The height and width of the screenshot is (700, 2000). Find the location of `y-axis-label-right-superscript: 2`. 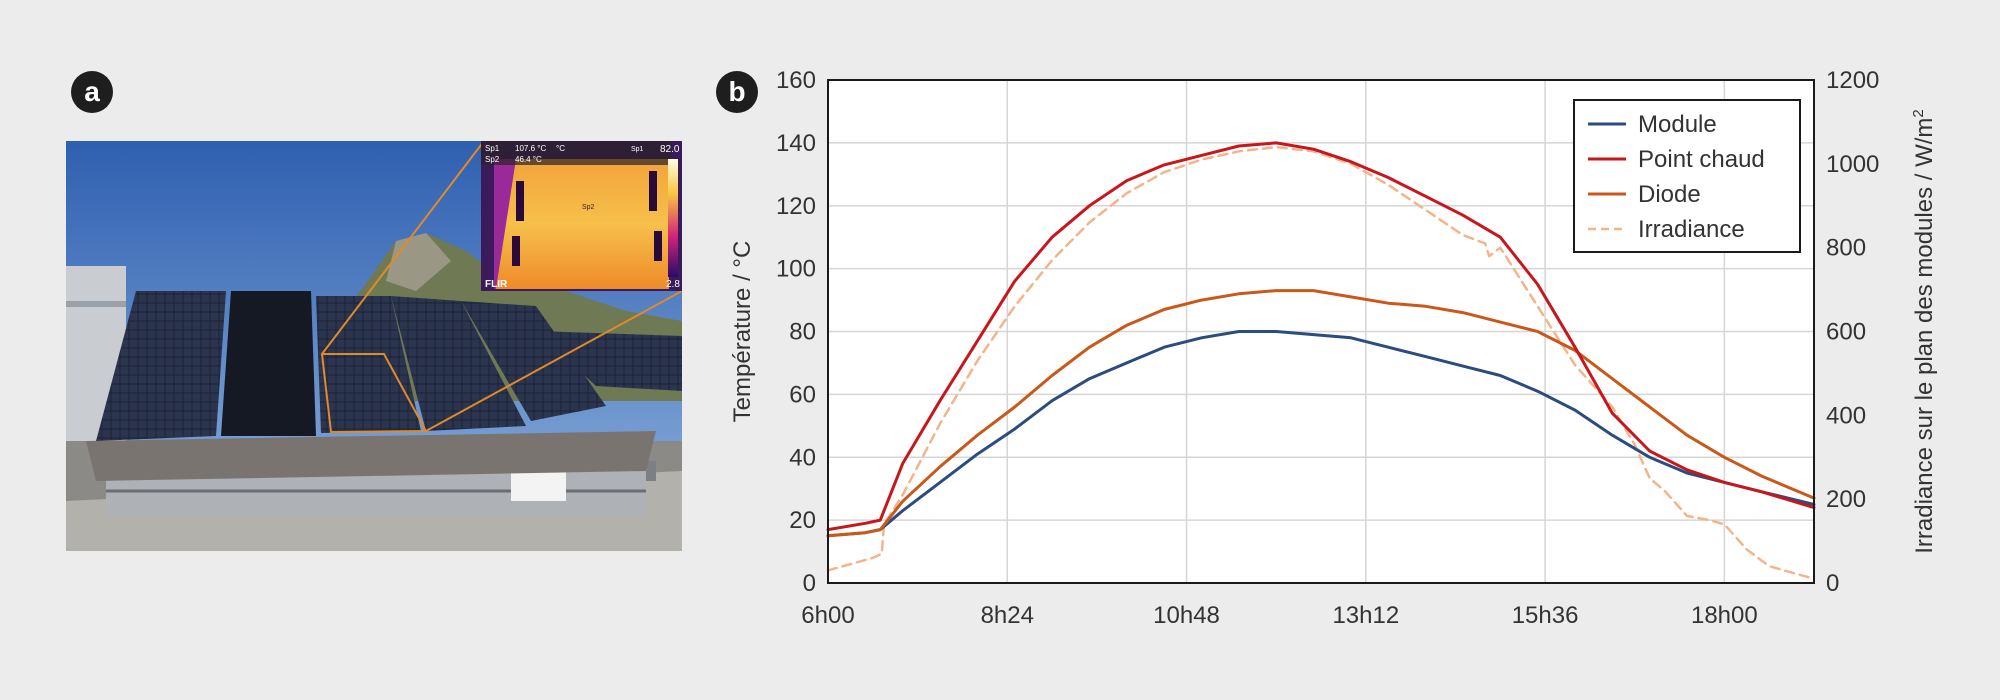

y-axis-label-right-superscript: 2 is located at coordinates (1918, 113).